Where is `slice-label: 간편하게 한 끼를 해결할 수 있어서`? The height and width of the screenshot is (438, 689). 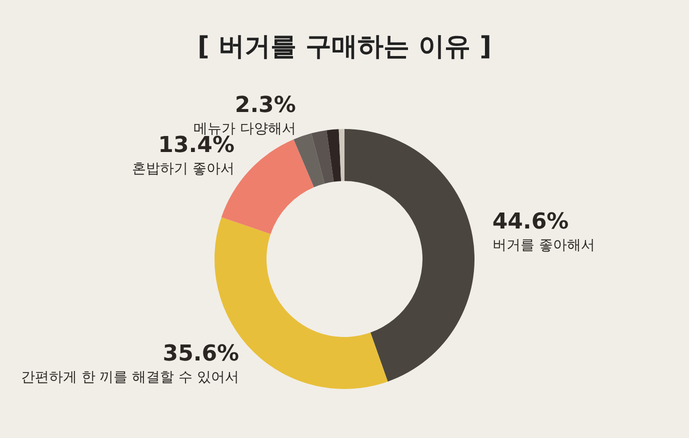 slice-label: 간편하게 한 끼를 해결할 수 있어서 is located at coordinates (130, 378).